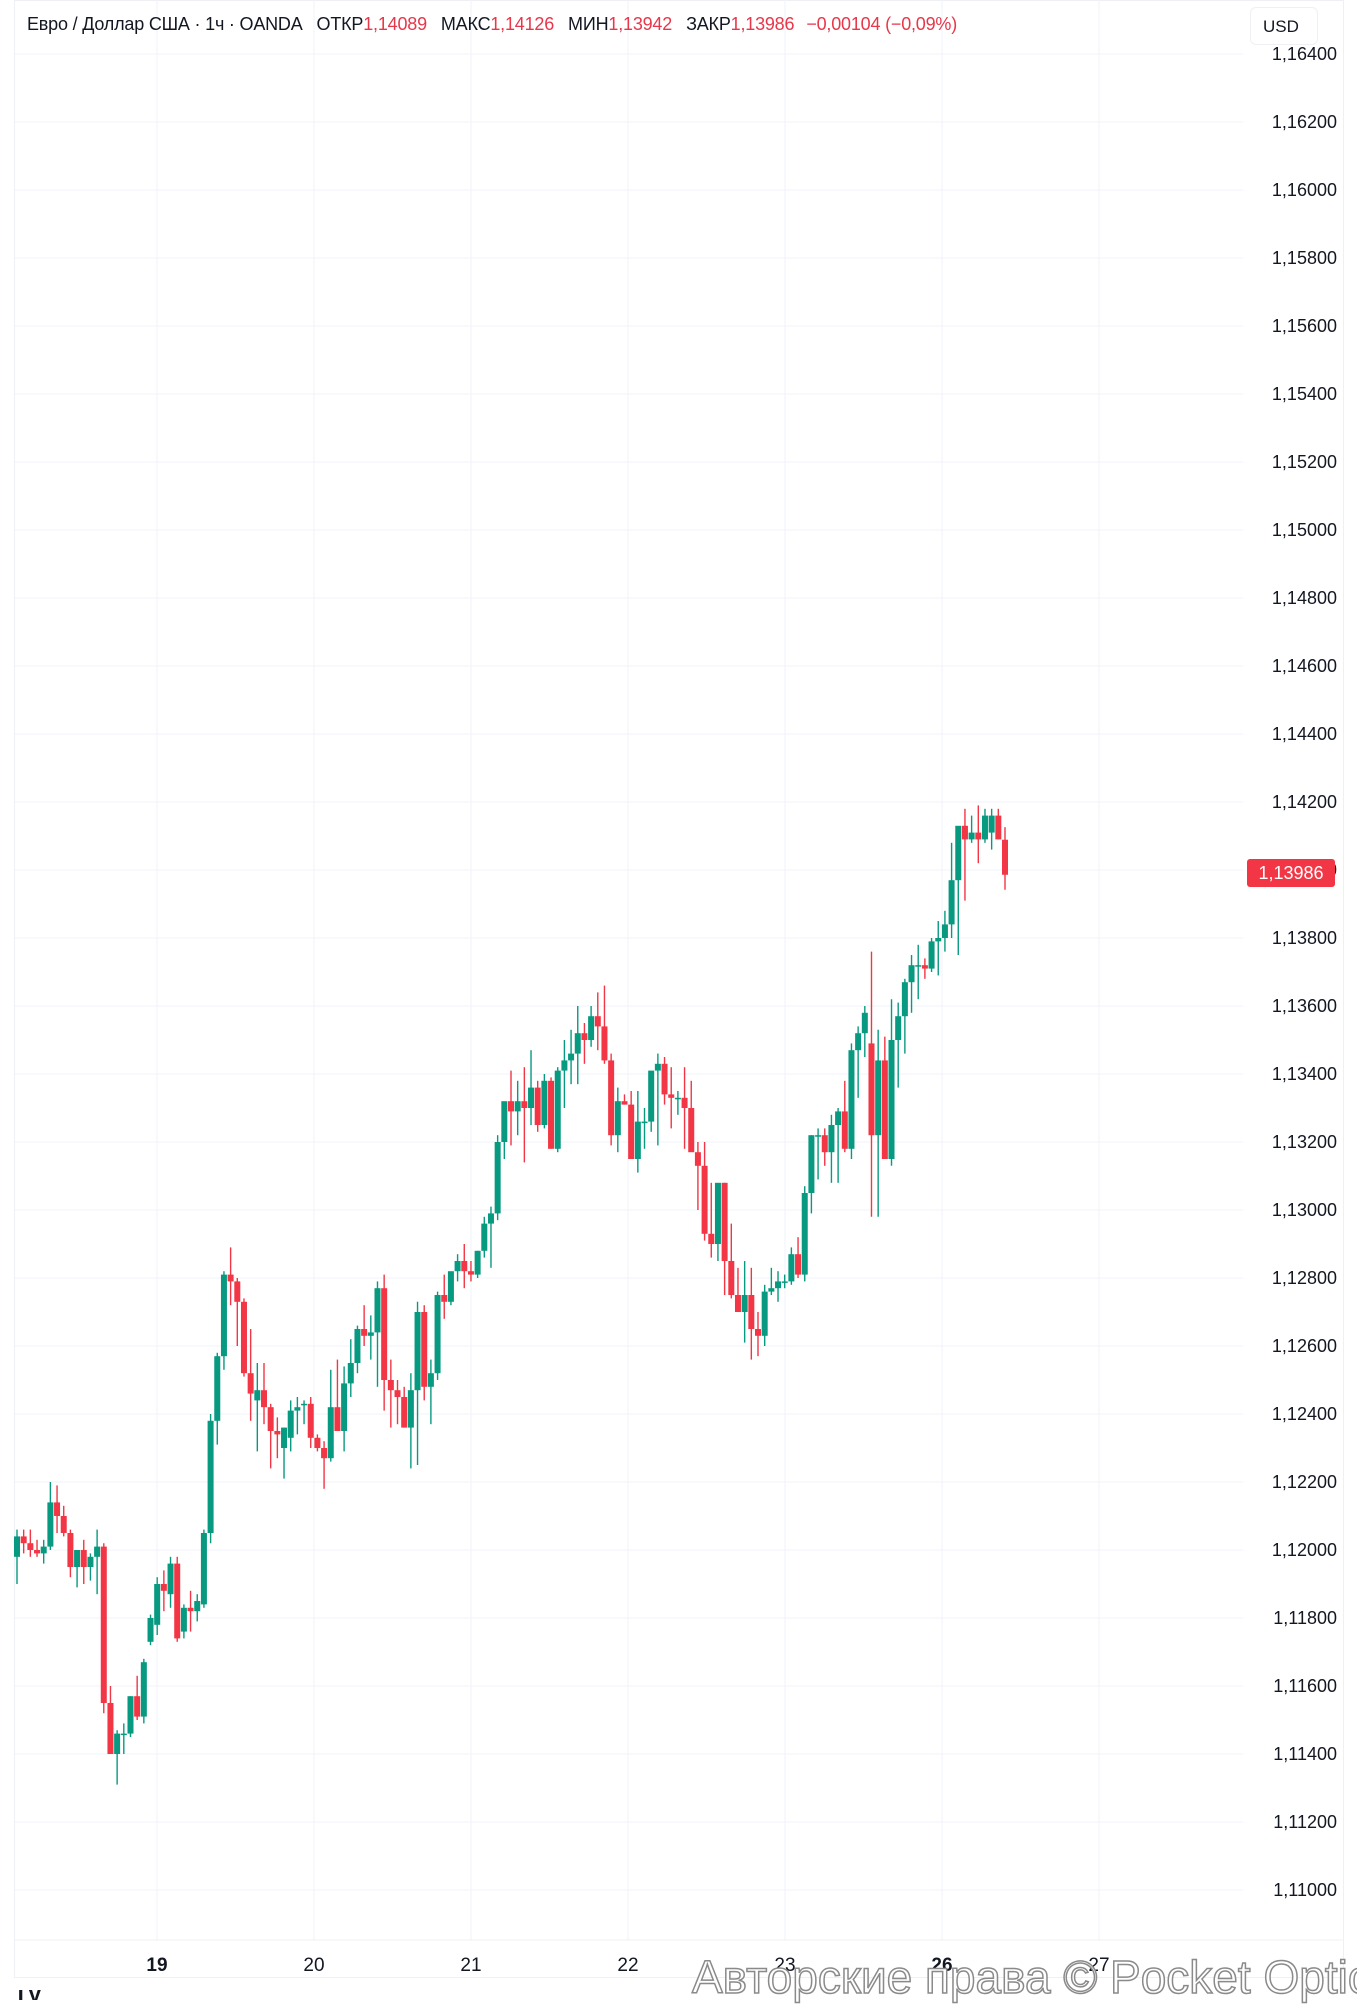  Describe the element at coordinates (1304, 802) in the screenshot. I see `price-tick-label: 1,14200` at that location.